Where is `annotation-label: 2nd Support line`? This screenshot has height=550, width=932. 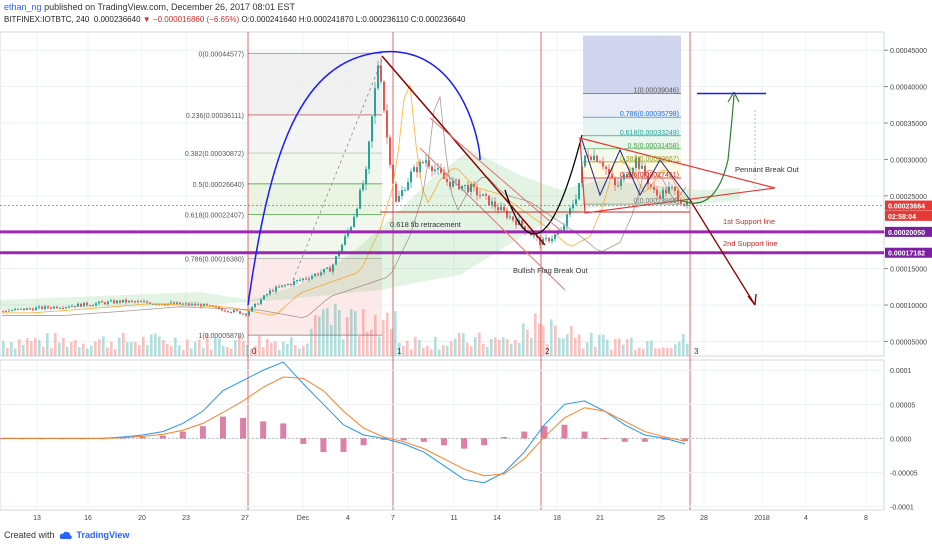 annotation-label: 2nd Support line is located at coordinates (750, 243).